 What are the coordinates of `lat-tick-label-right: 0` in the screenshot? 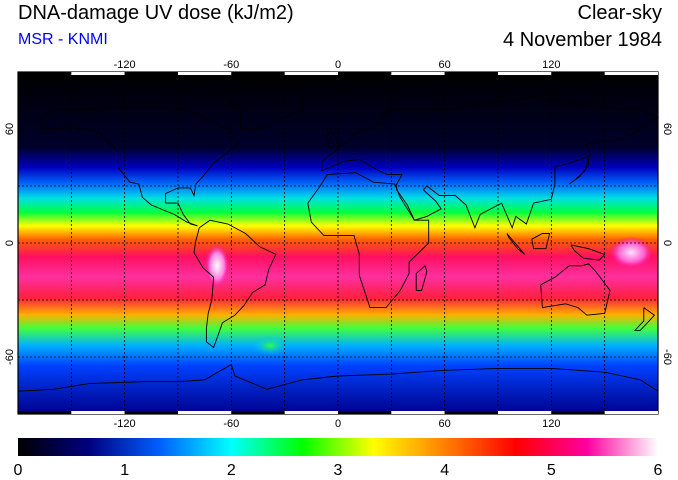 It's located at (667, 243).